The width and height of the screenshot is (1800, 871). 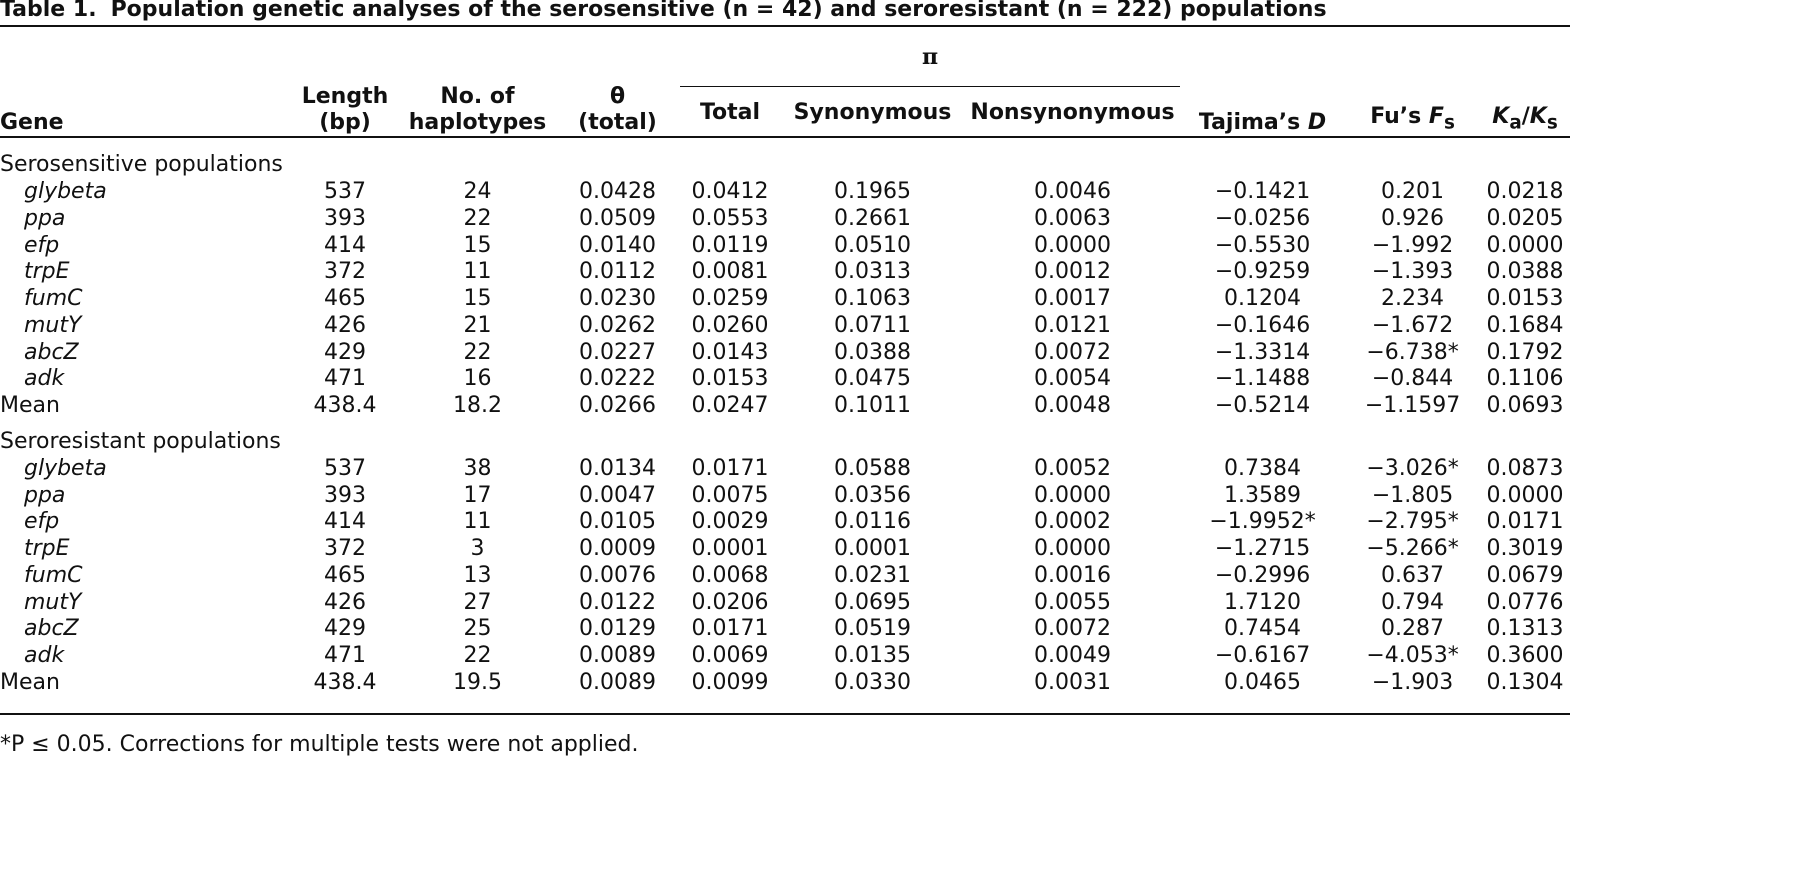 What do you see at coordinates (1262, 575) in the screenshot?
I see `table-cell: −0.2996` at bounding box center [1262, 575].